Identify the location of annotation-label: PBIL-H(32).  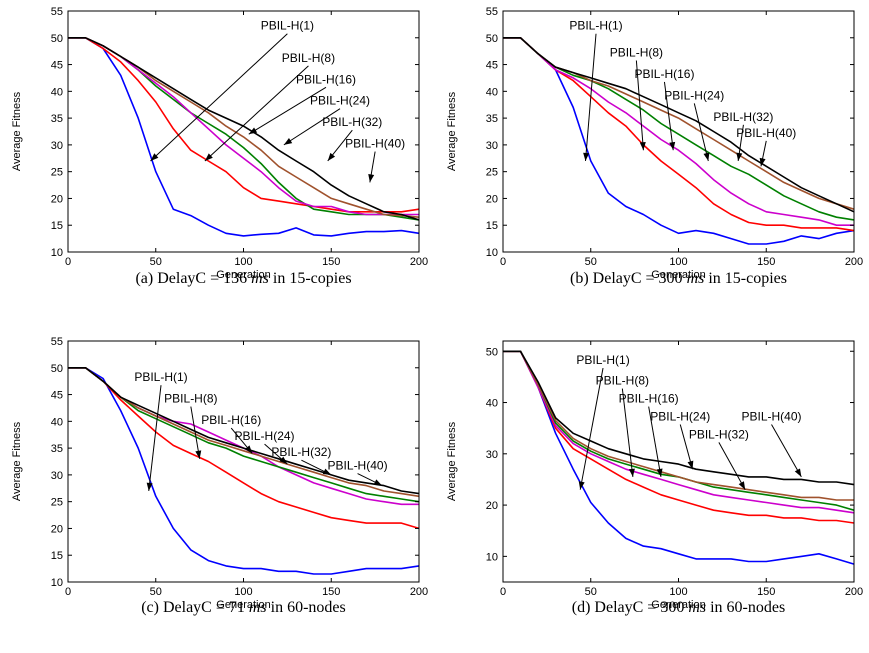
(719, 434).